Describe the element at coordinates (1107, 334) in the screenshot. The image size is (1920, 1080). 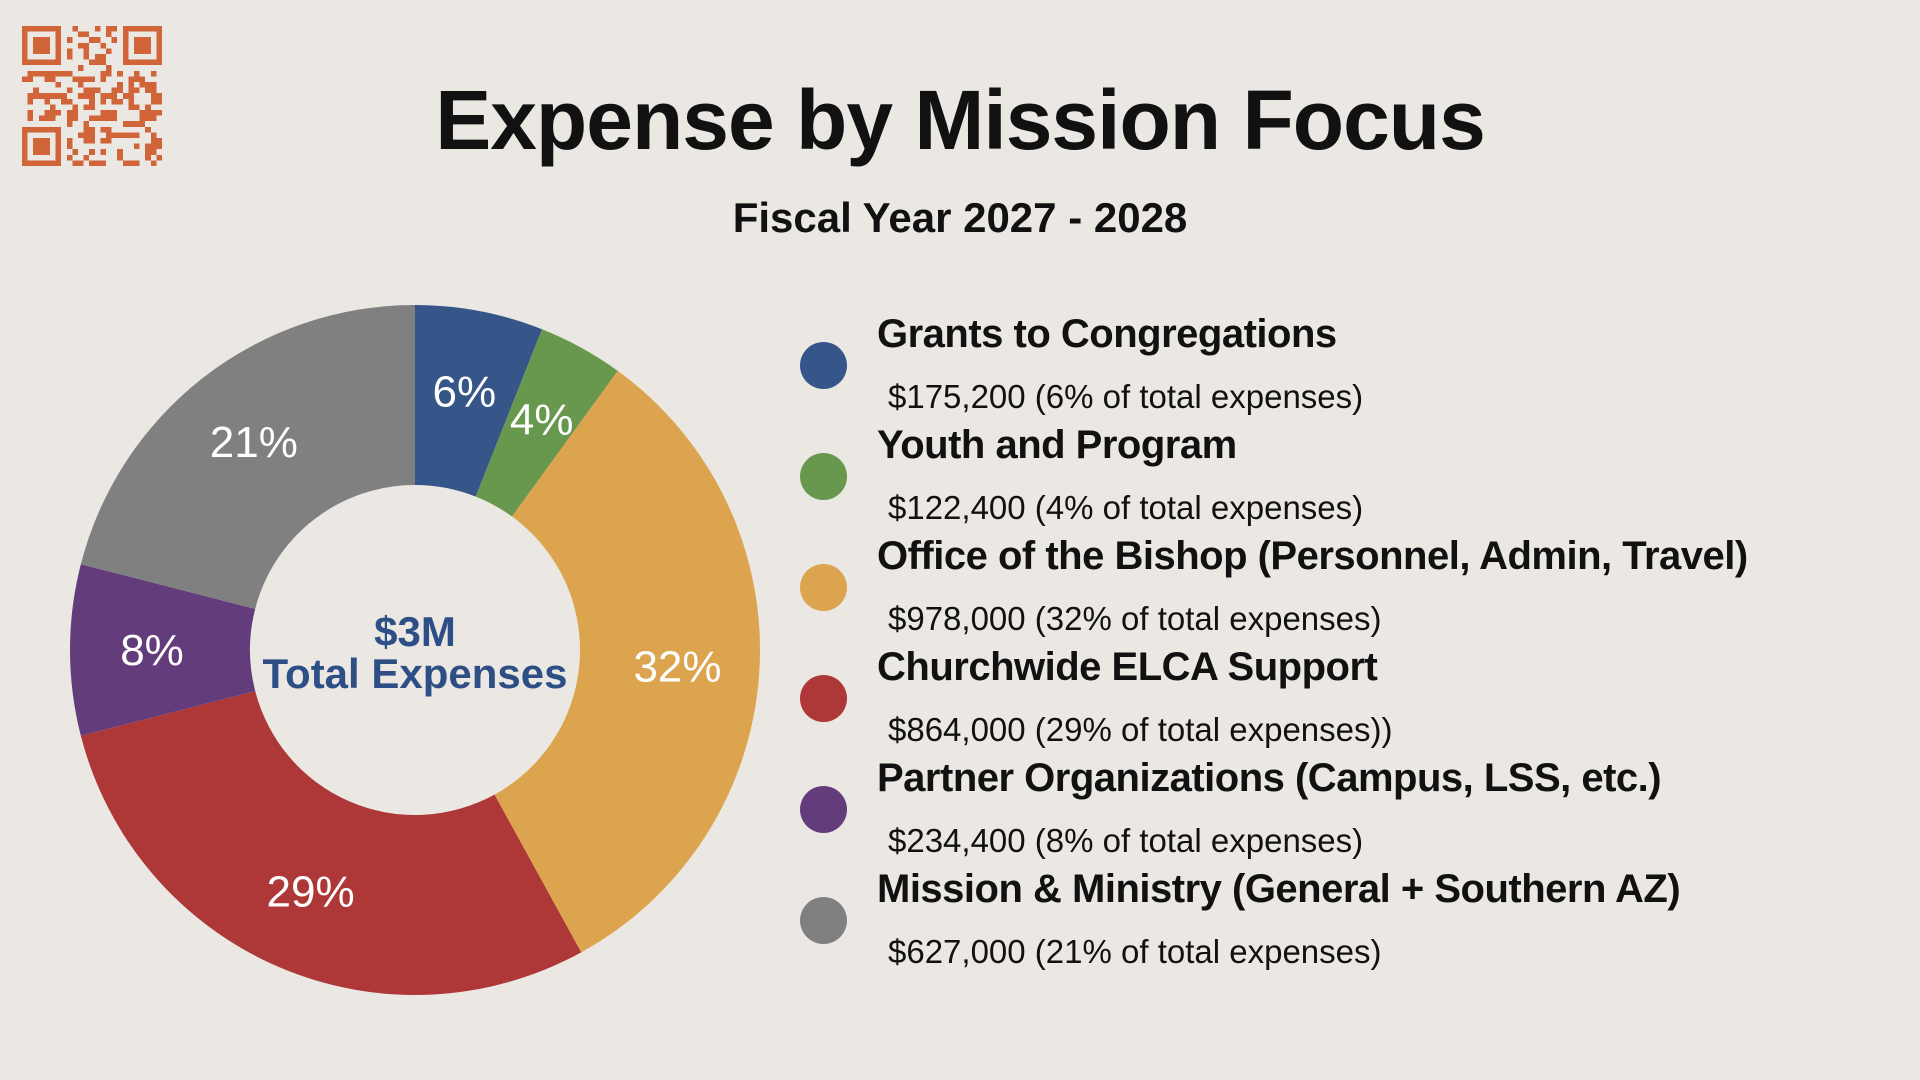
I see `legend-name: Grants to Congregations` at that location.